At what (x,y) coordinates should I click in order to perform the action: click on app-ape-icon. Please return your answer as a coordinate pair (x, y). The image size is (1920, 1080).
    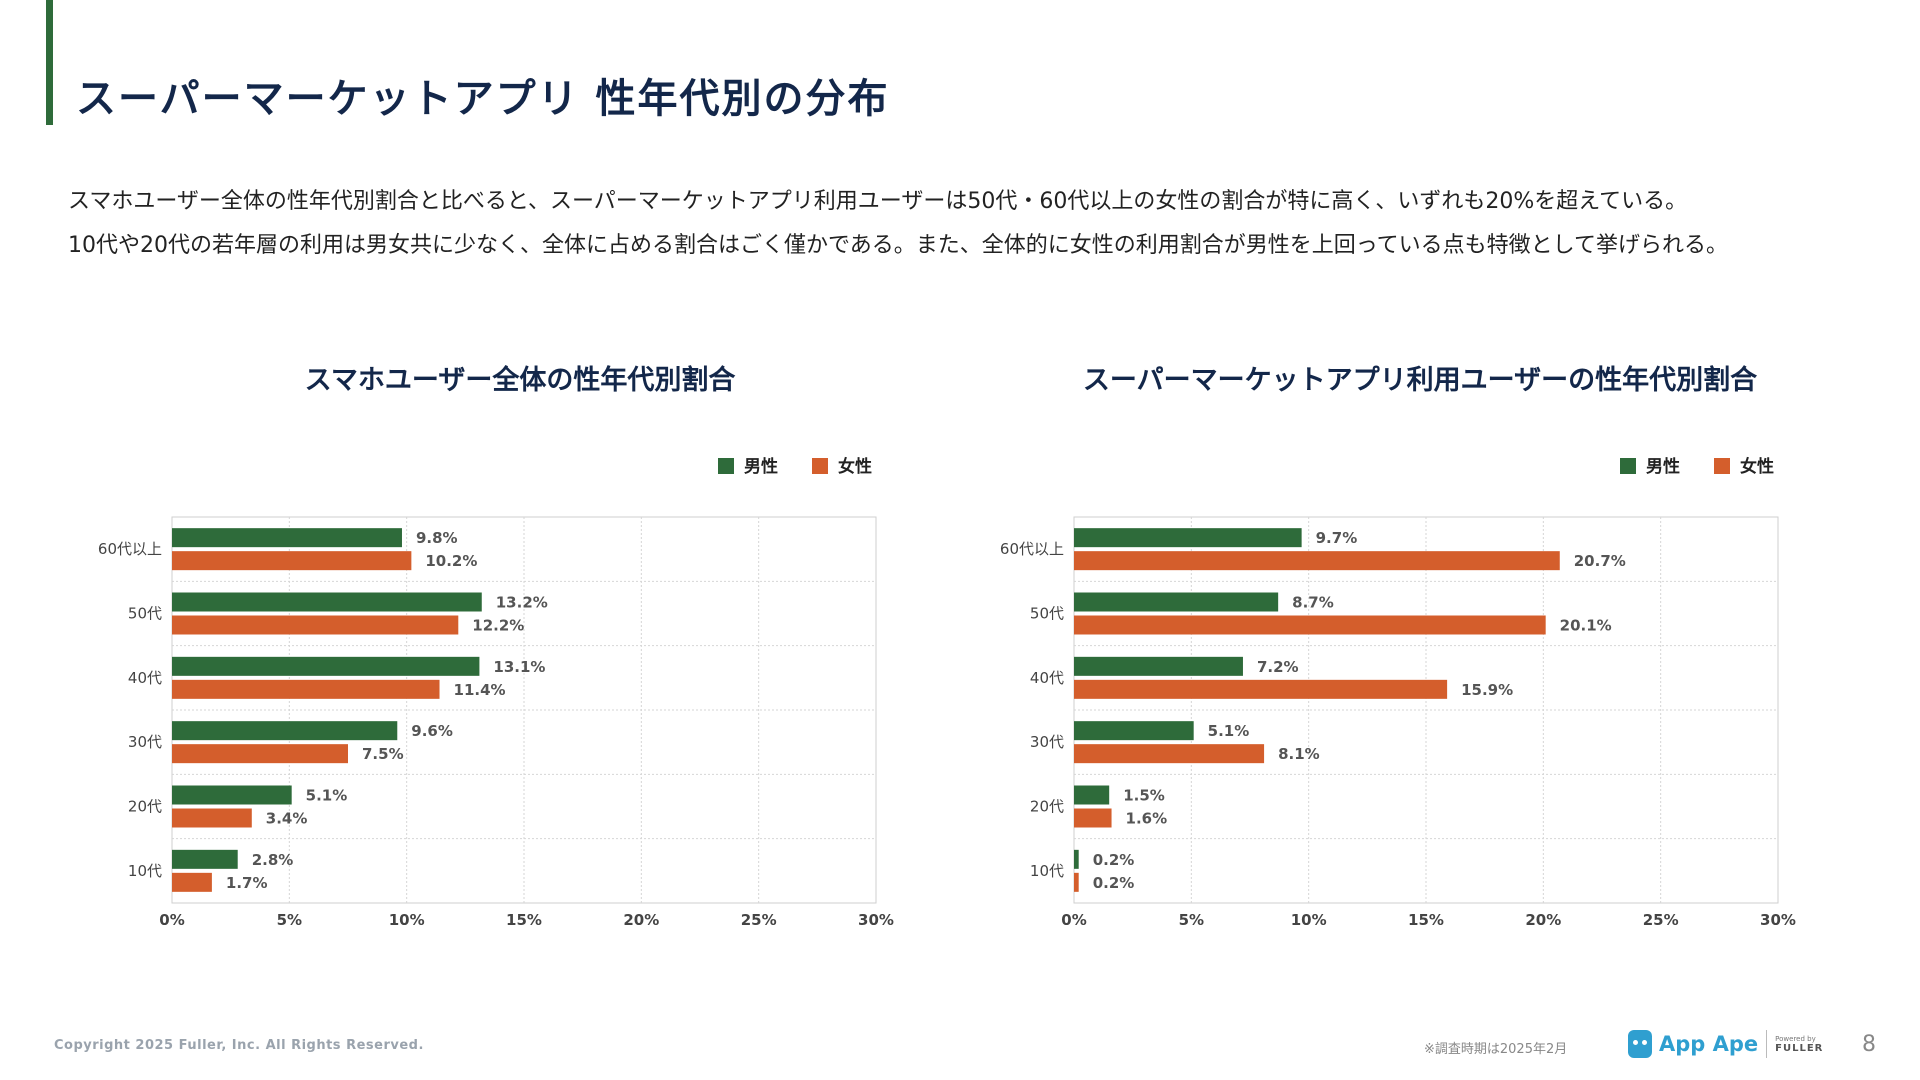
    Looking at the image, I should click on (1640, 1044).